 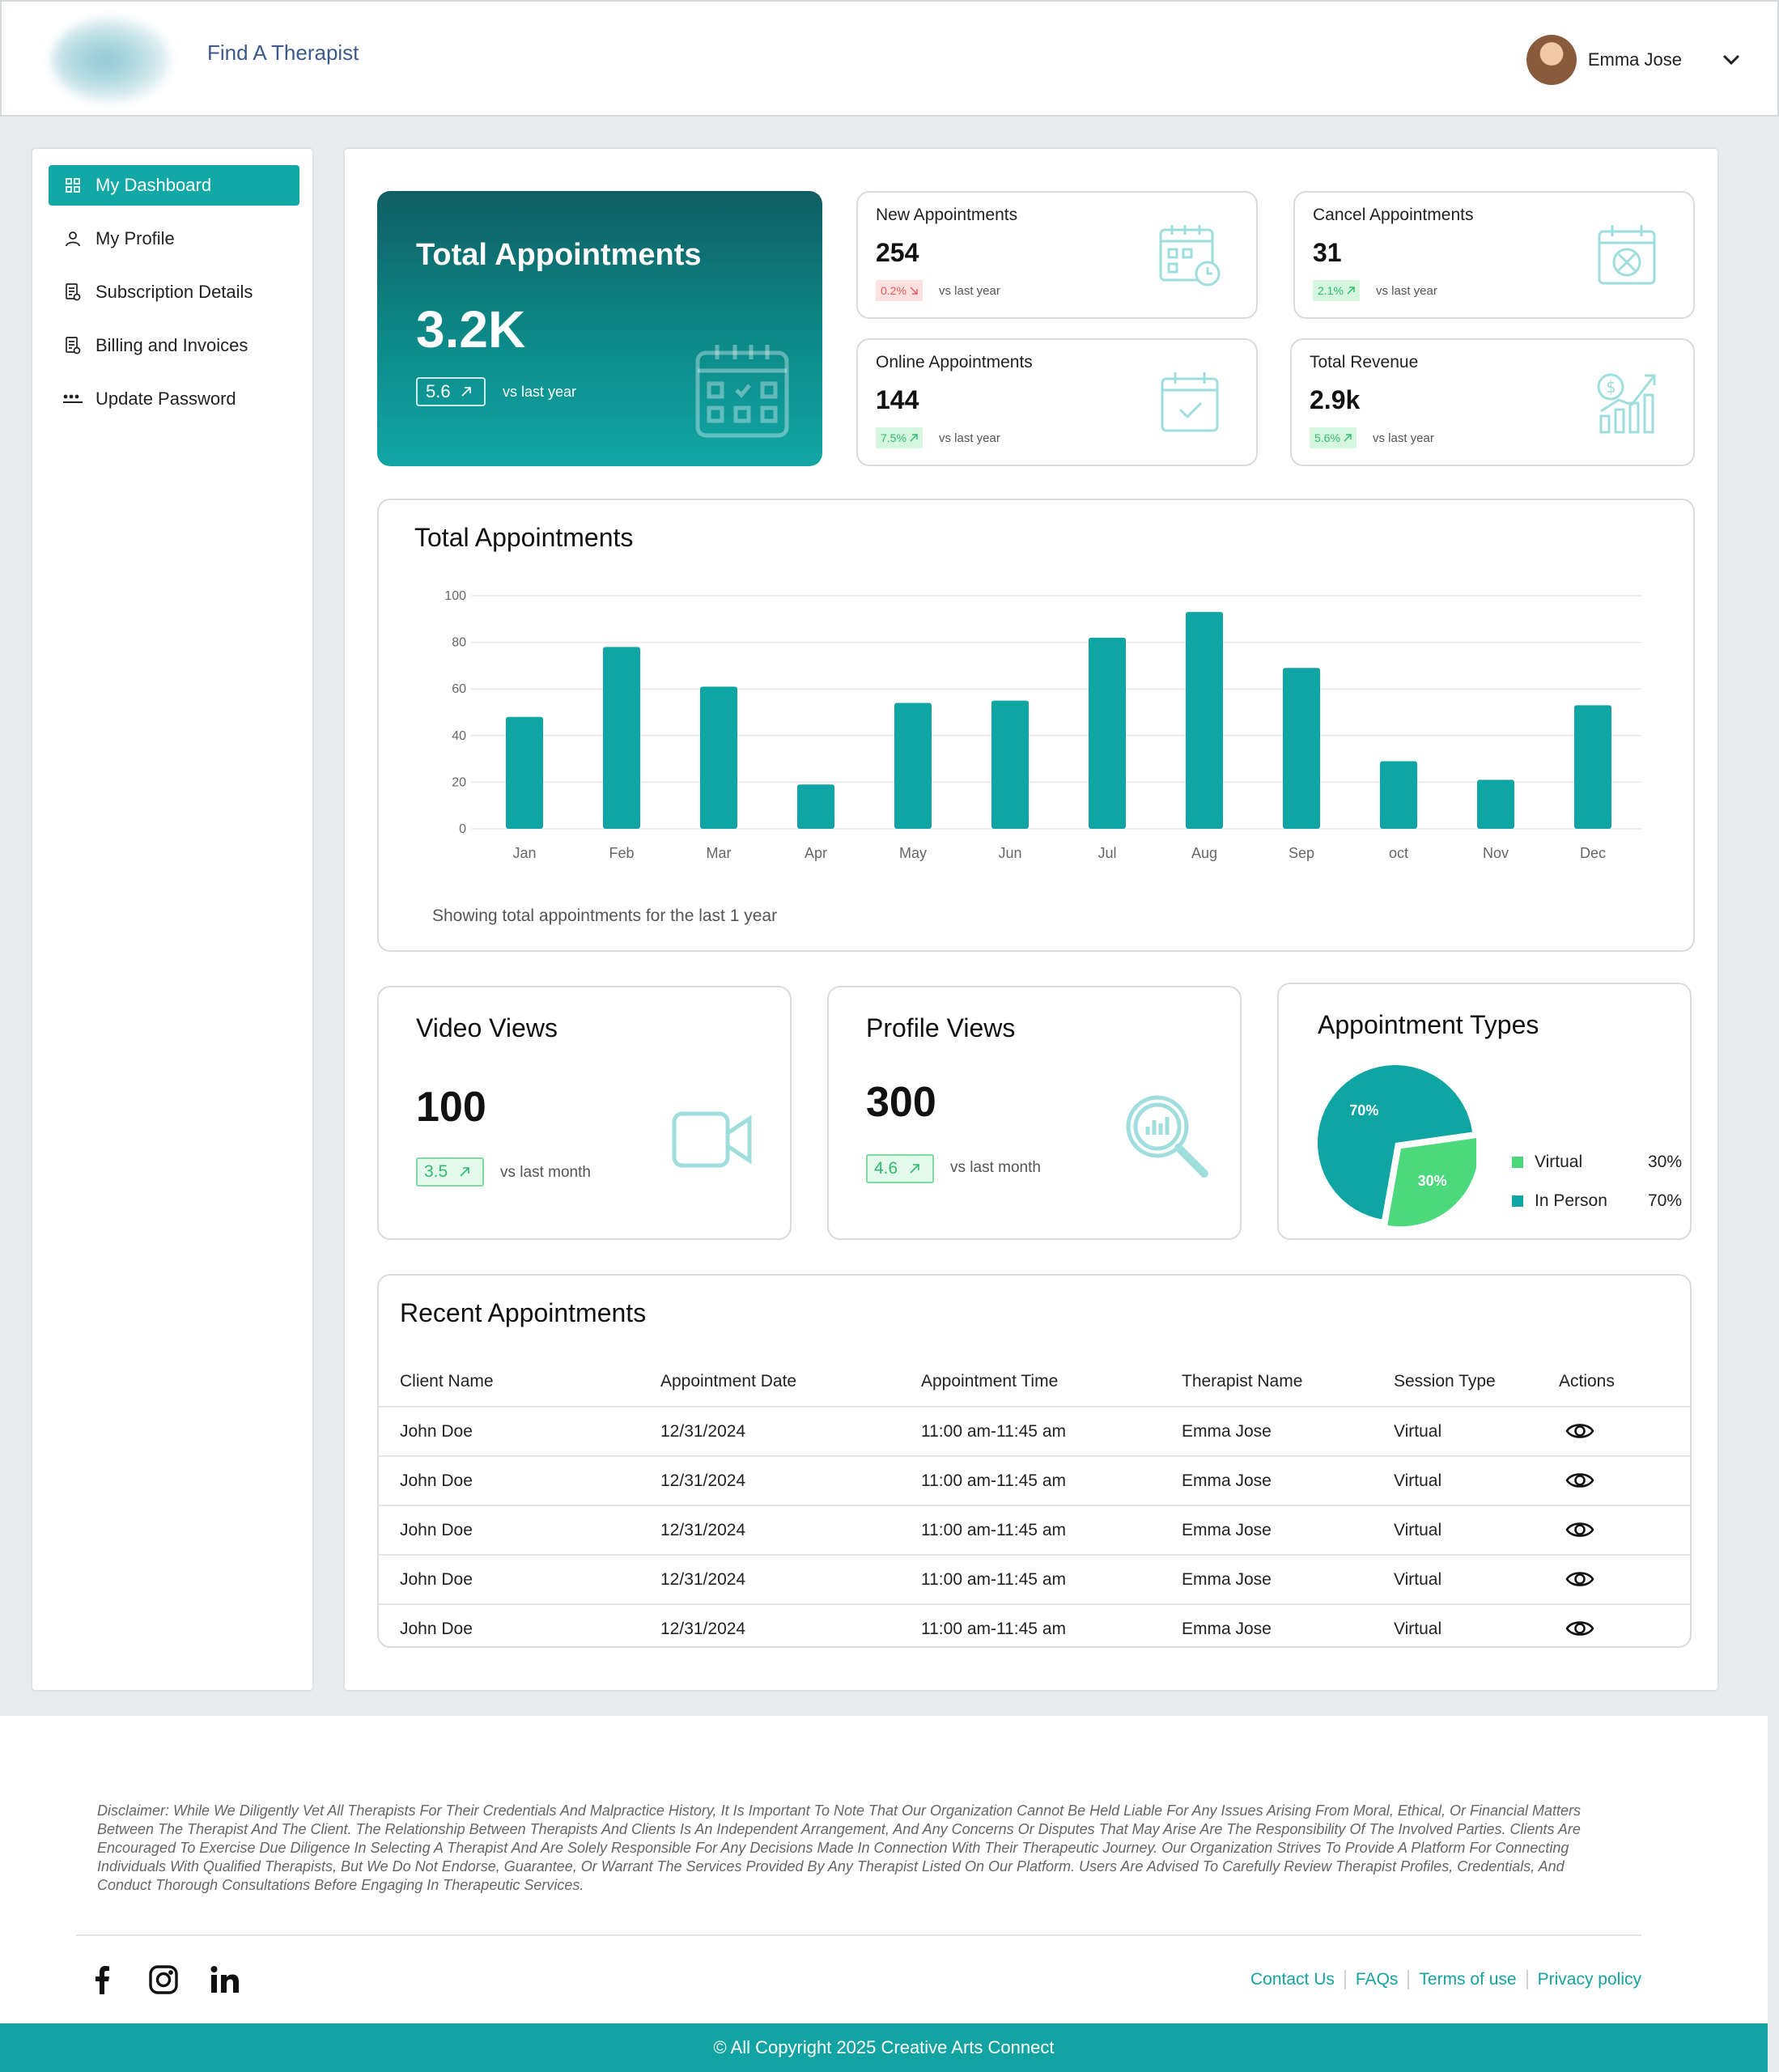 I want to click on pie-slice-virtual, so click(x=1431, y=1182).